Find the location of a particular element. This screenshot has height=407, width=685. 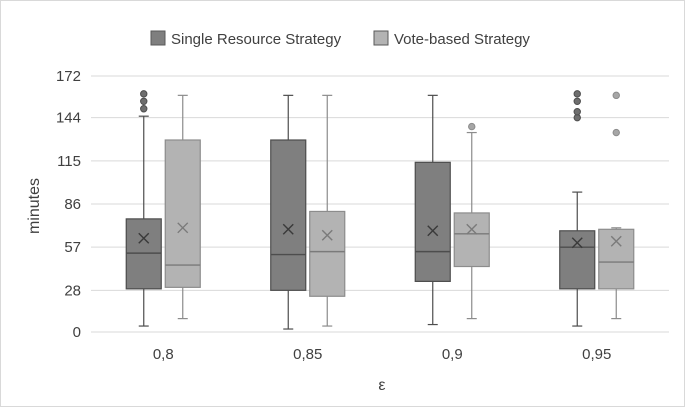

y-tick-label: 172 is located at coordinates (68, 76).